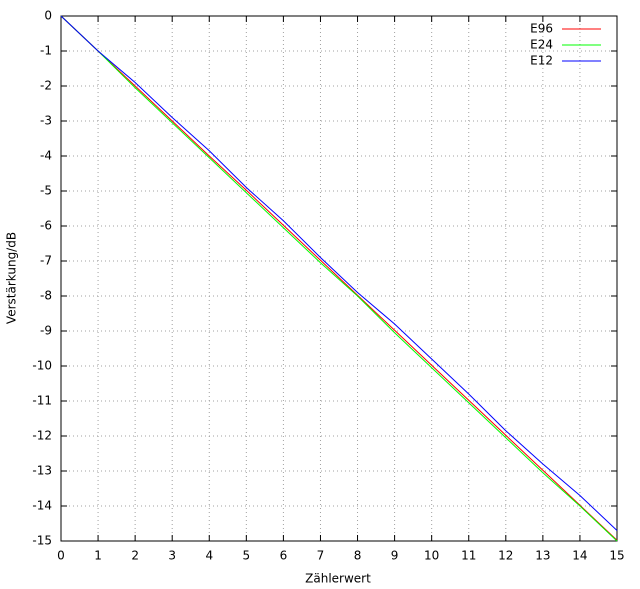 The image size is (640, 589). I want to click on x-tick-label: 0, so click(61, 556).